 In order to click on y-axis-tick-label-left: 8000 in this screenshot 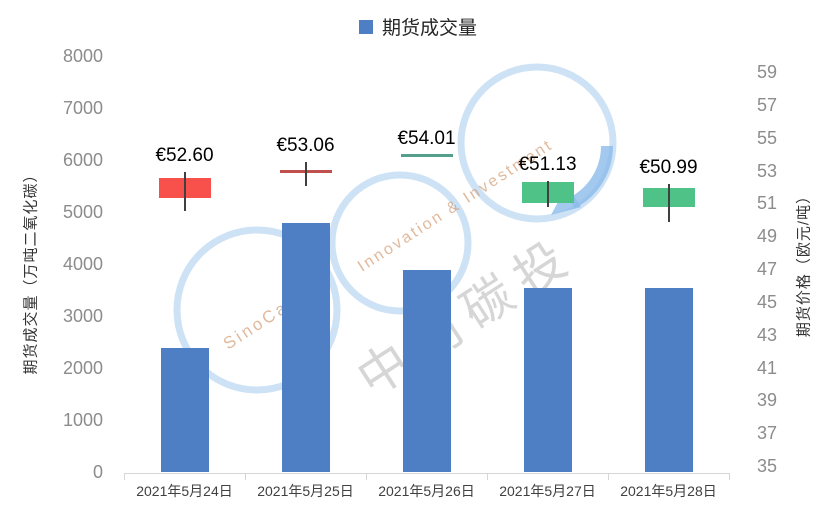, I will do `click(82, 56)`.